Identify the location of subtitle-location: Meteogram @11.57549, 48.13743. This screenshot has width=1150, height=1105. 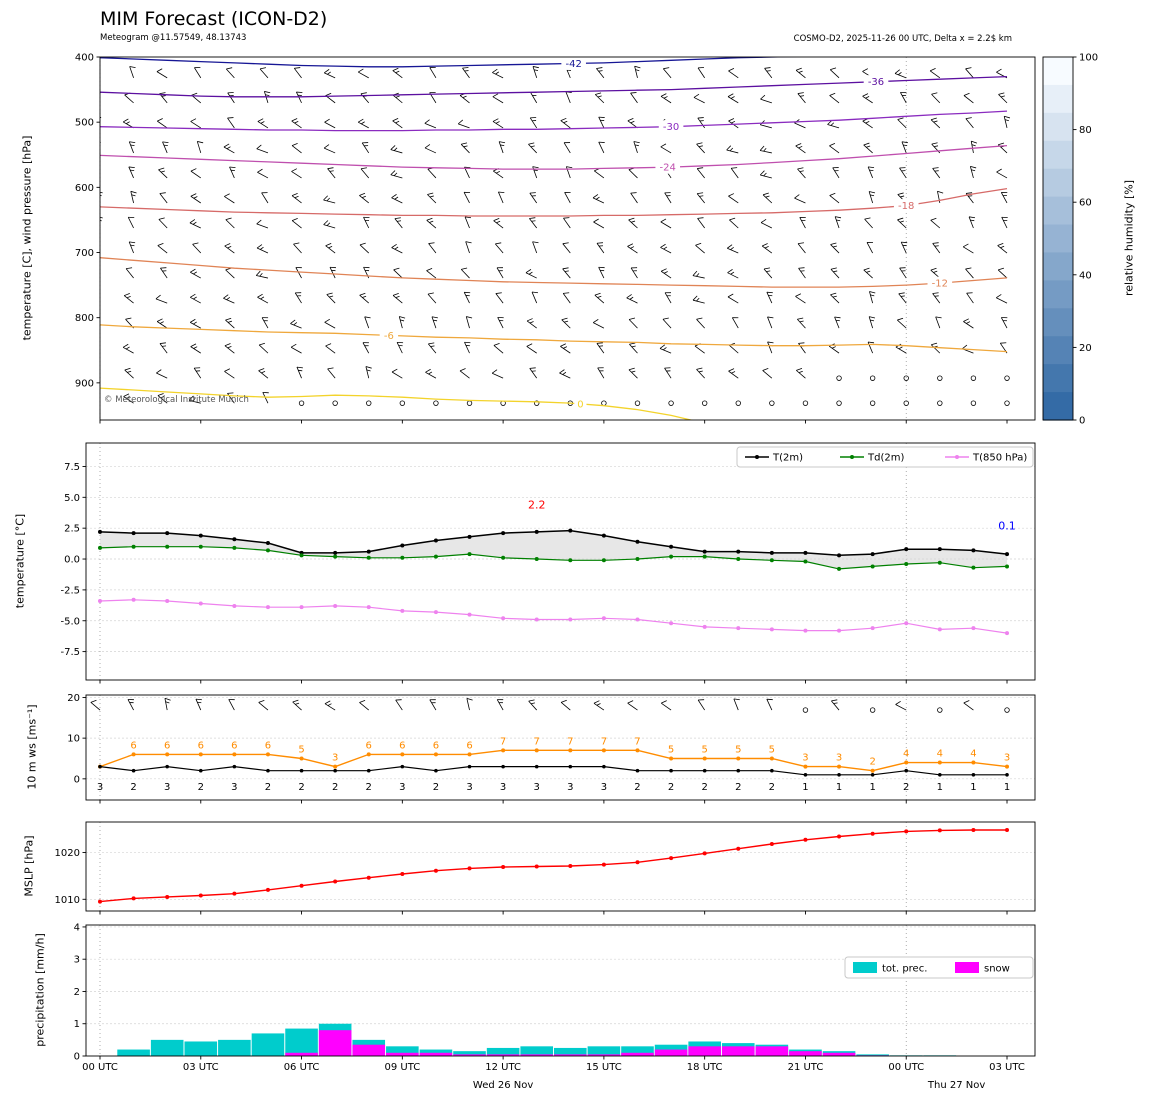
(173, 38).